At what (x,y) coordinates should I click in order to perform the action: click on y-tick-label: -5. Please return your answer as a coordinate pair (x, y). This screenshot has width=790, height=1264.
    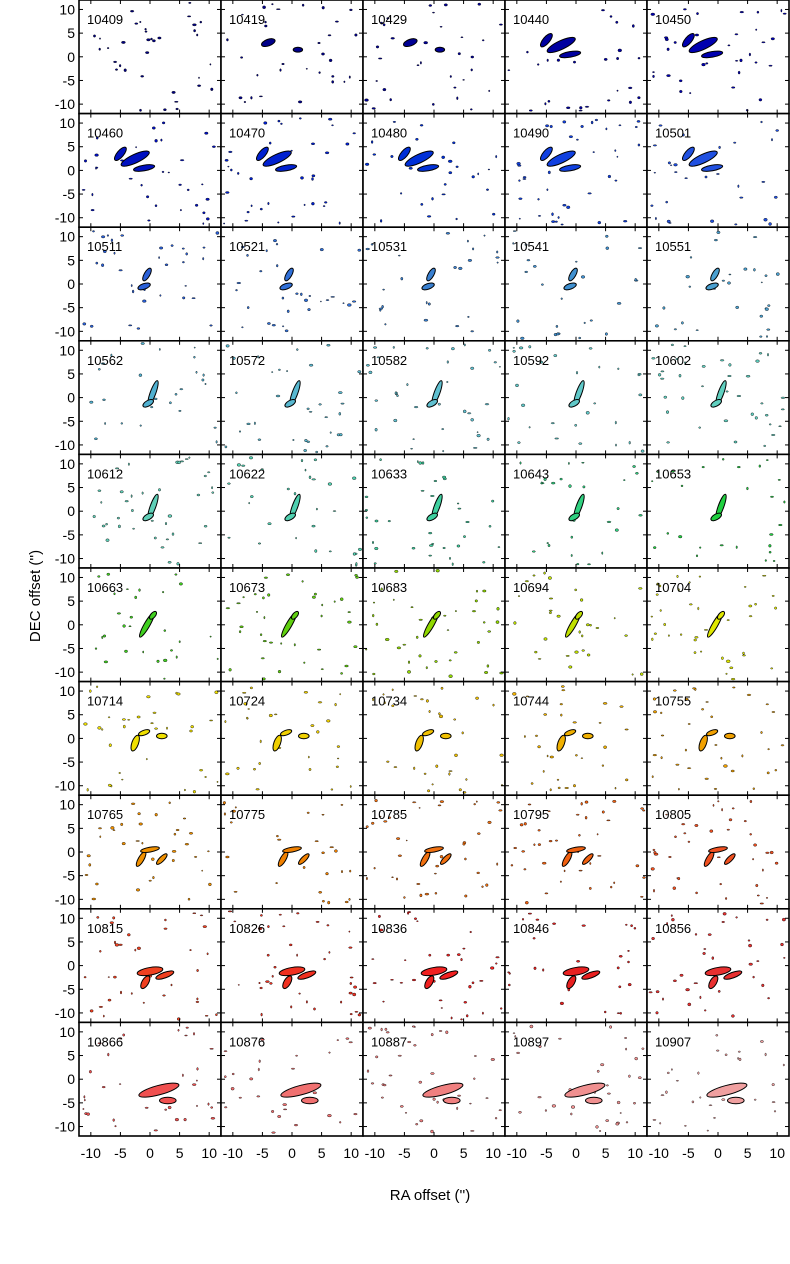
    Looking at the image, I should click on (69, 308).